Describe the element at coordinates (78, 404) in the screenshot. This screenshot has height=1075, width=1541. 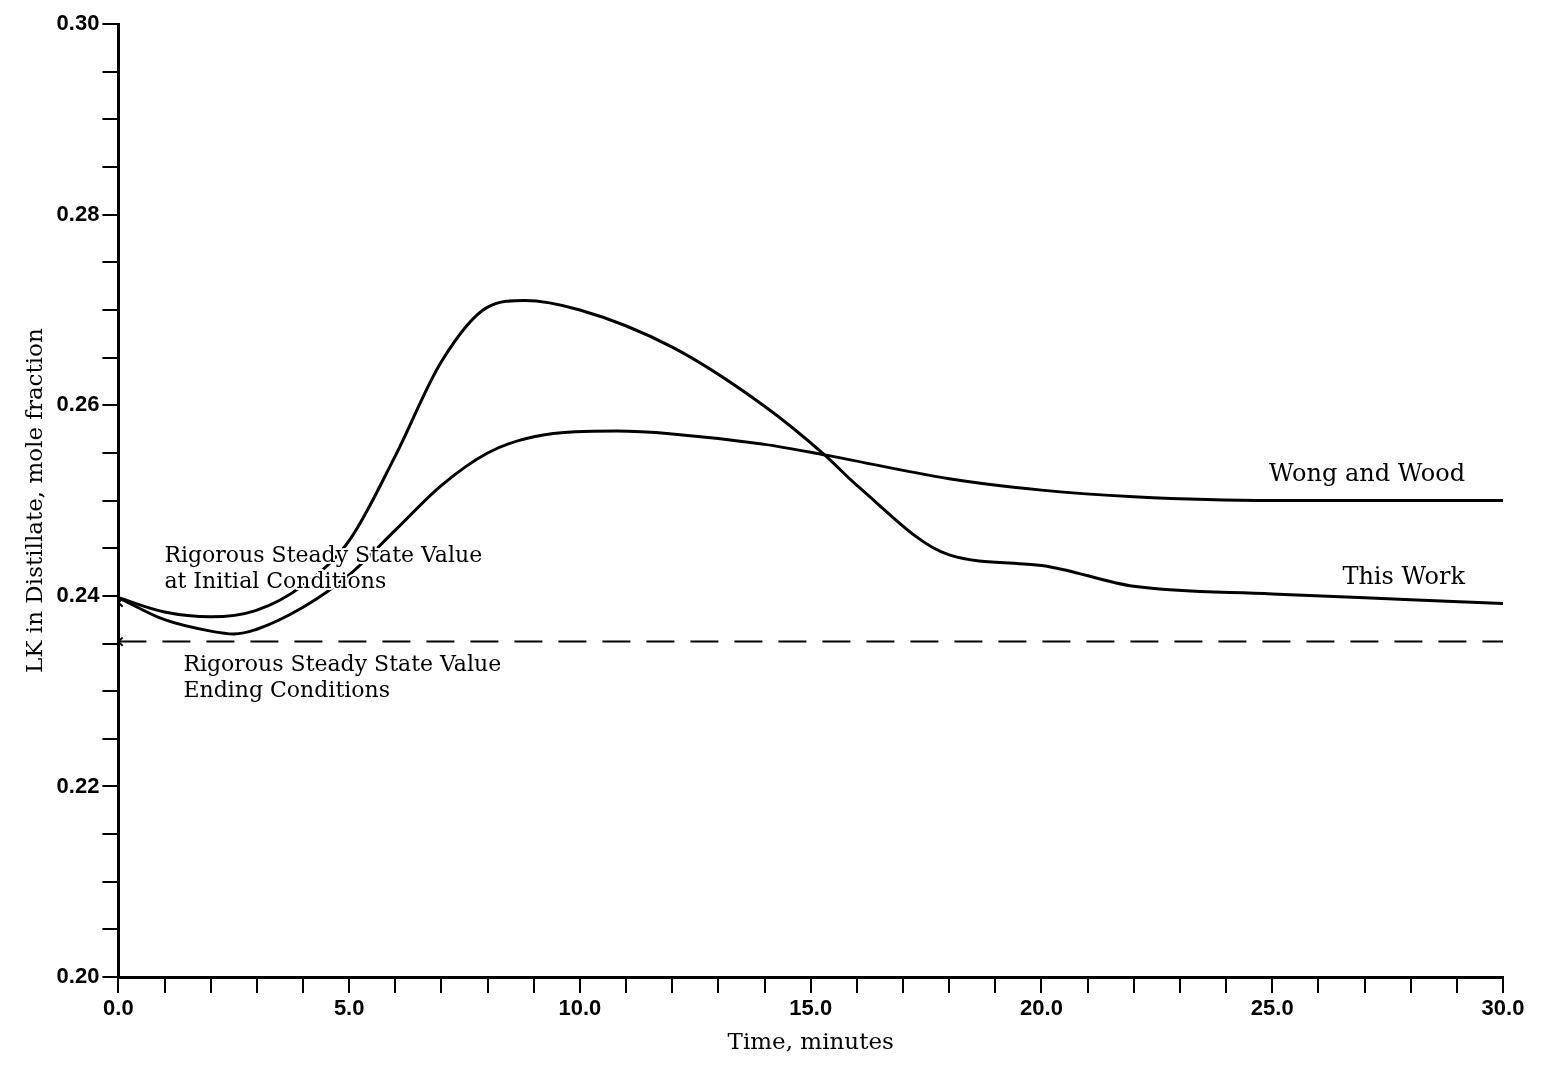
I see `y-tick-label: 0.26` at that location.